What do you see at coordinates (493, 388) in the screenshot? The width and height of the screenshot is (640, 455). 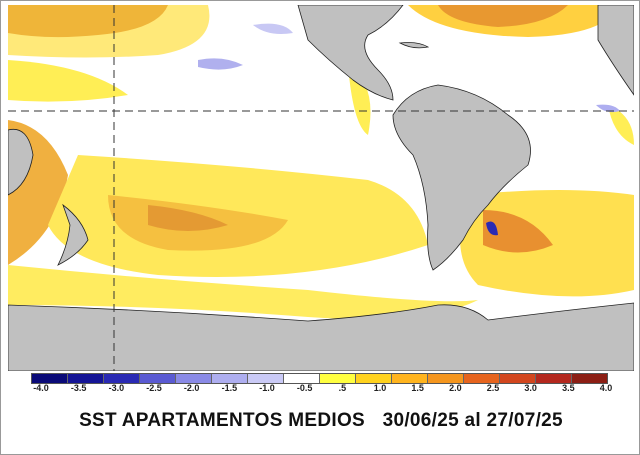 I see `colorbar-tick-label: 2.5` at bounding box center [493, 388].